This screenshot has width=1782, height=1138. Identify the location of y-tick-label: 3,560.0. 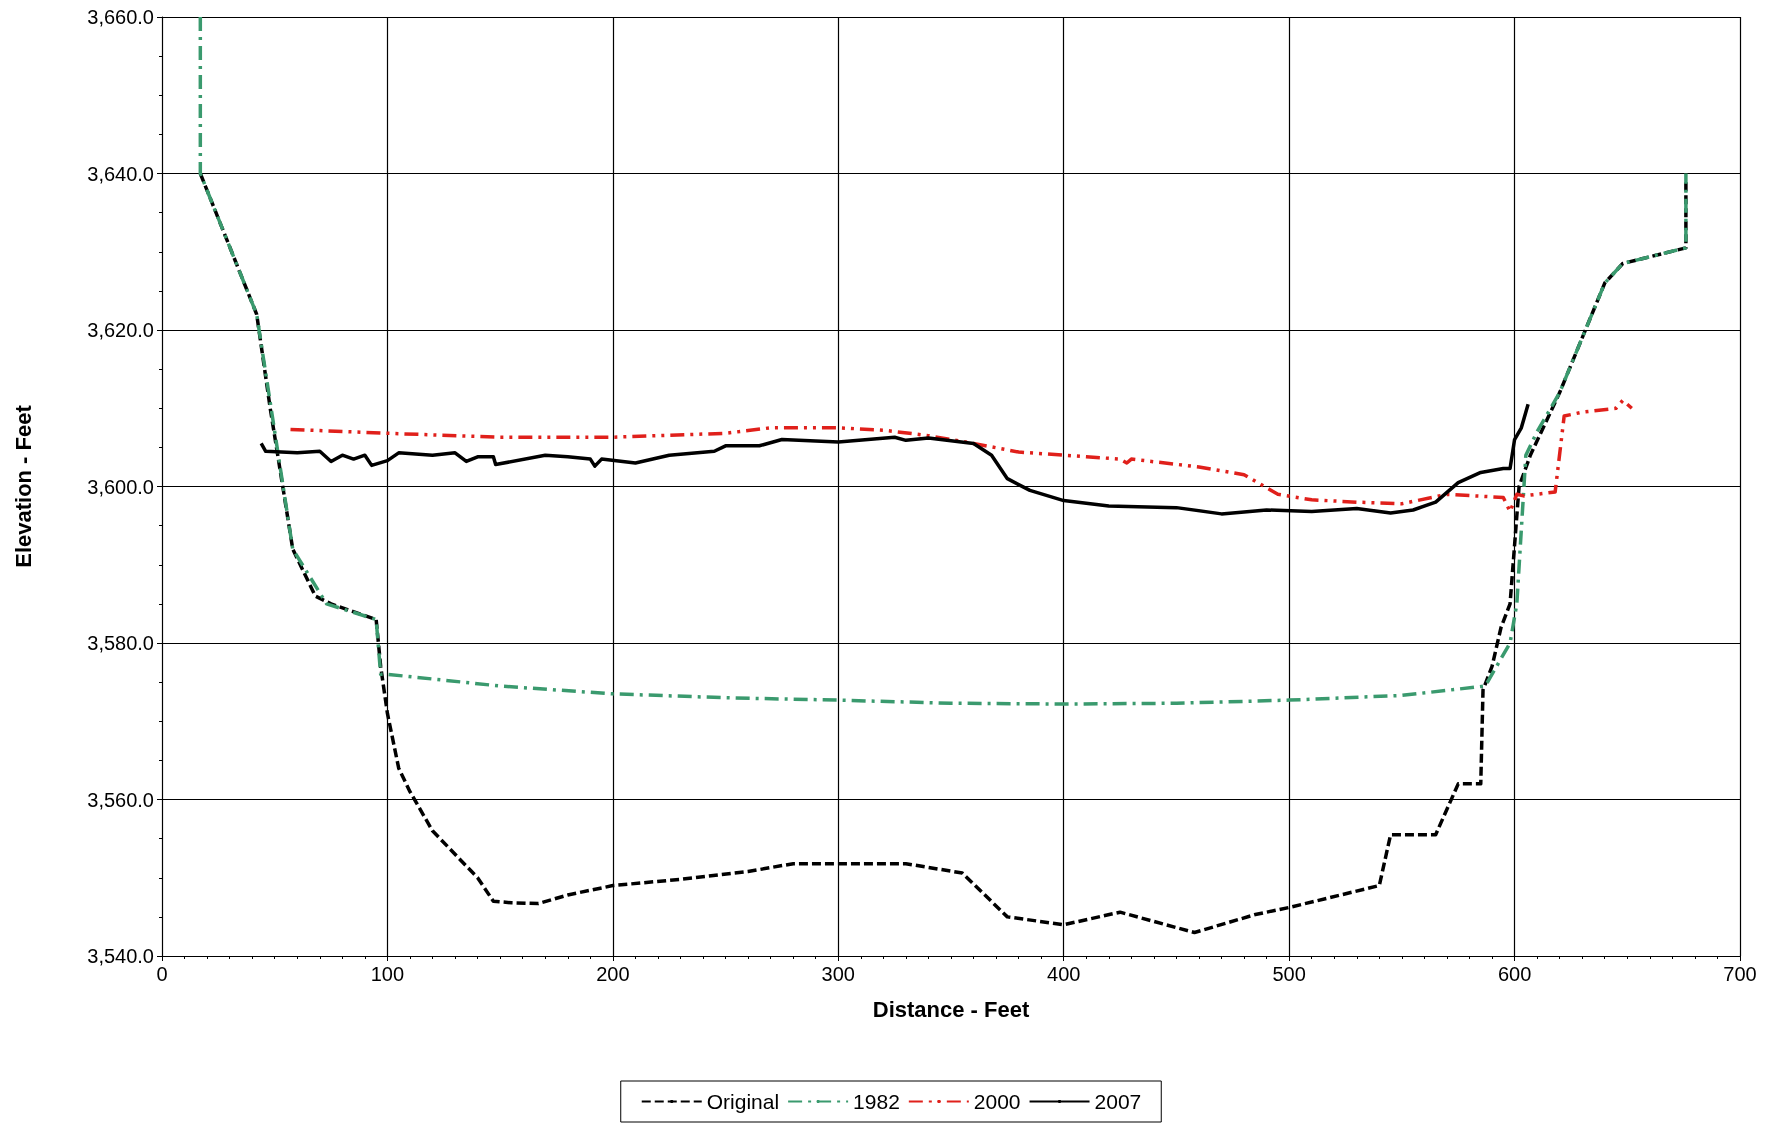
(120, 799).